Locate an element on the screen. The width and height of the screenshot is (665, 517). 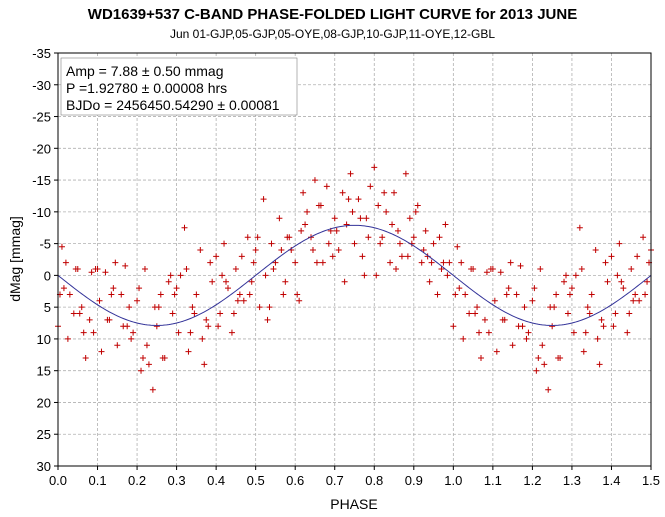
x-tick-label: 0.7 is located at coordinates (335, 480).